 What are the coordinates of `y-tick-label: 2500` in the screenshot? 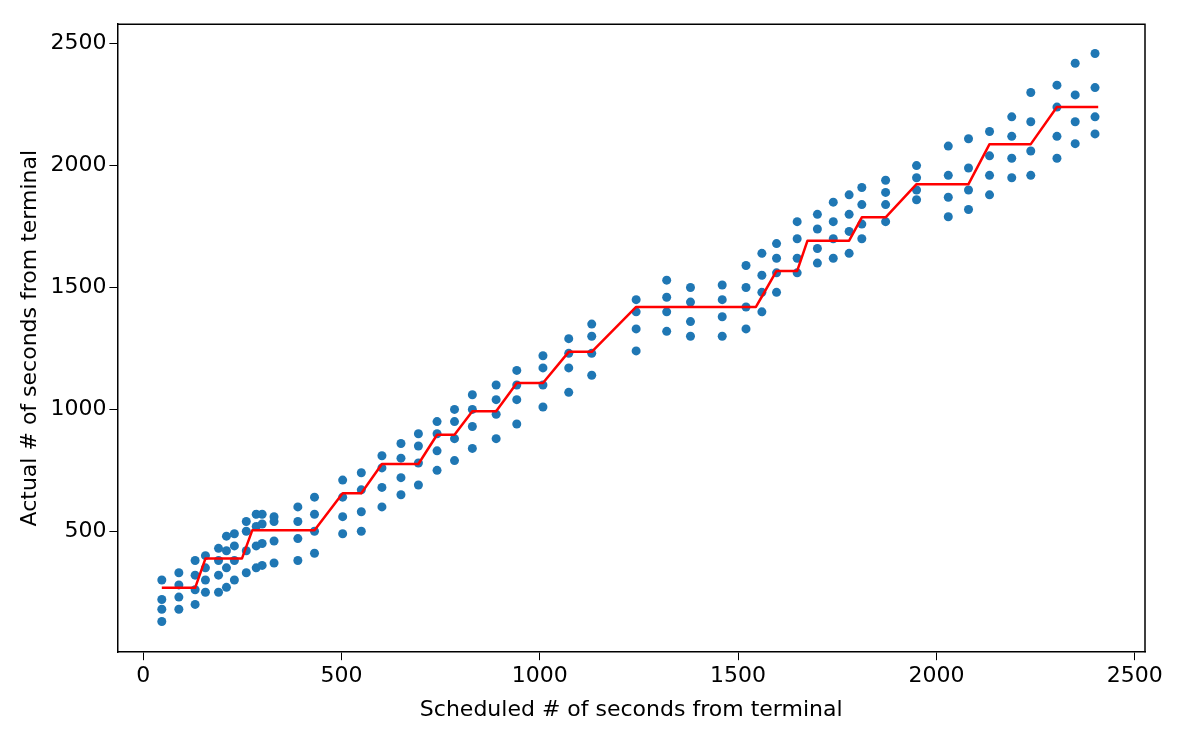 It's located at (78, 42).